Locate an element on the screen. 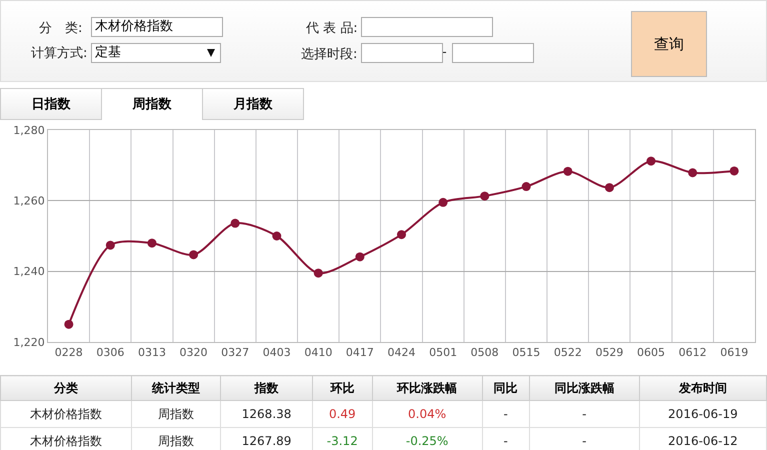 The image size is (767, 450). text: 2016-06-19 is located at coordinates (703, 414).